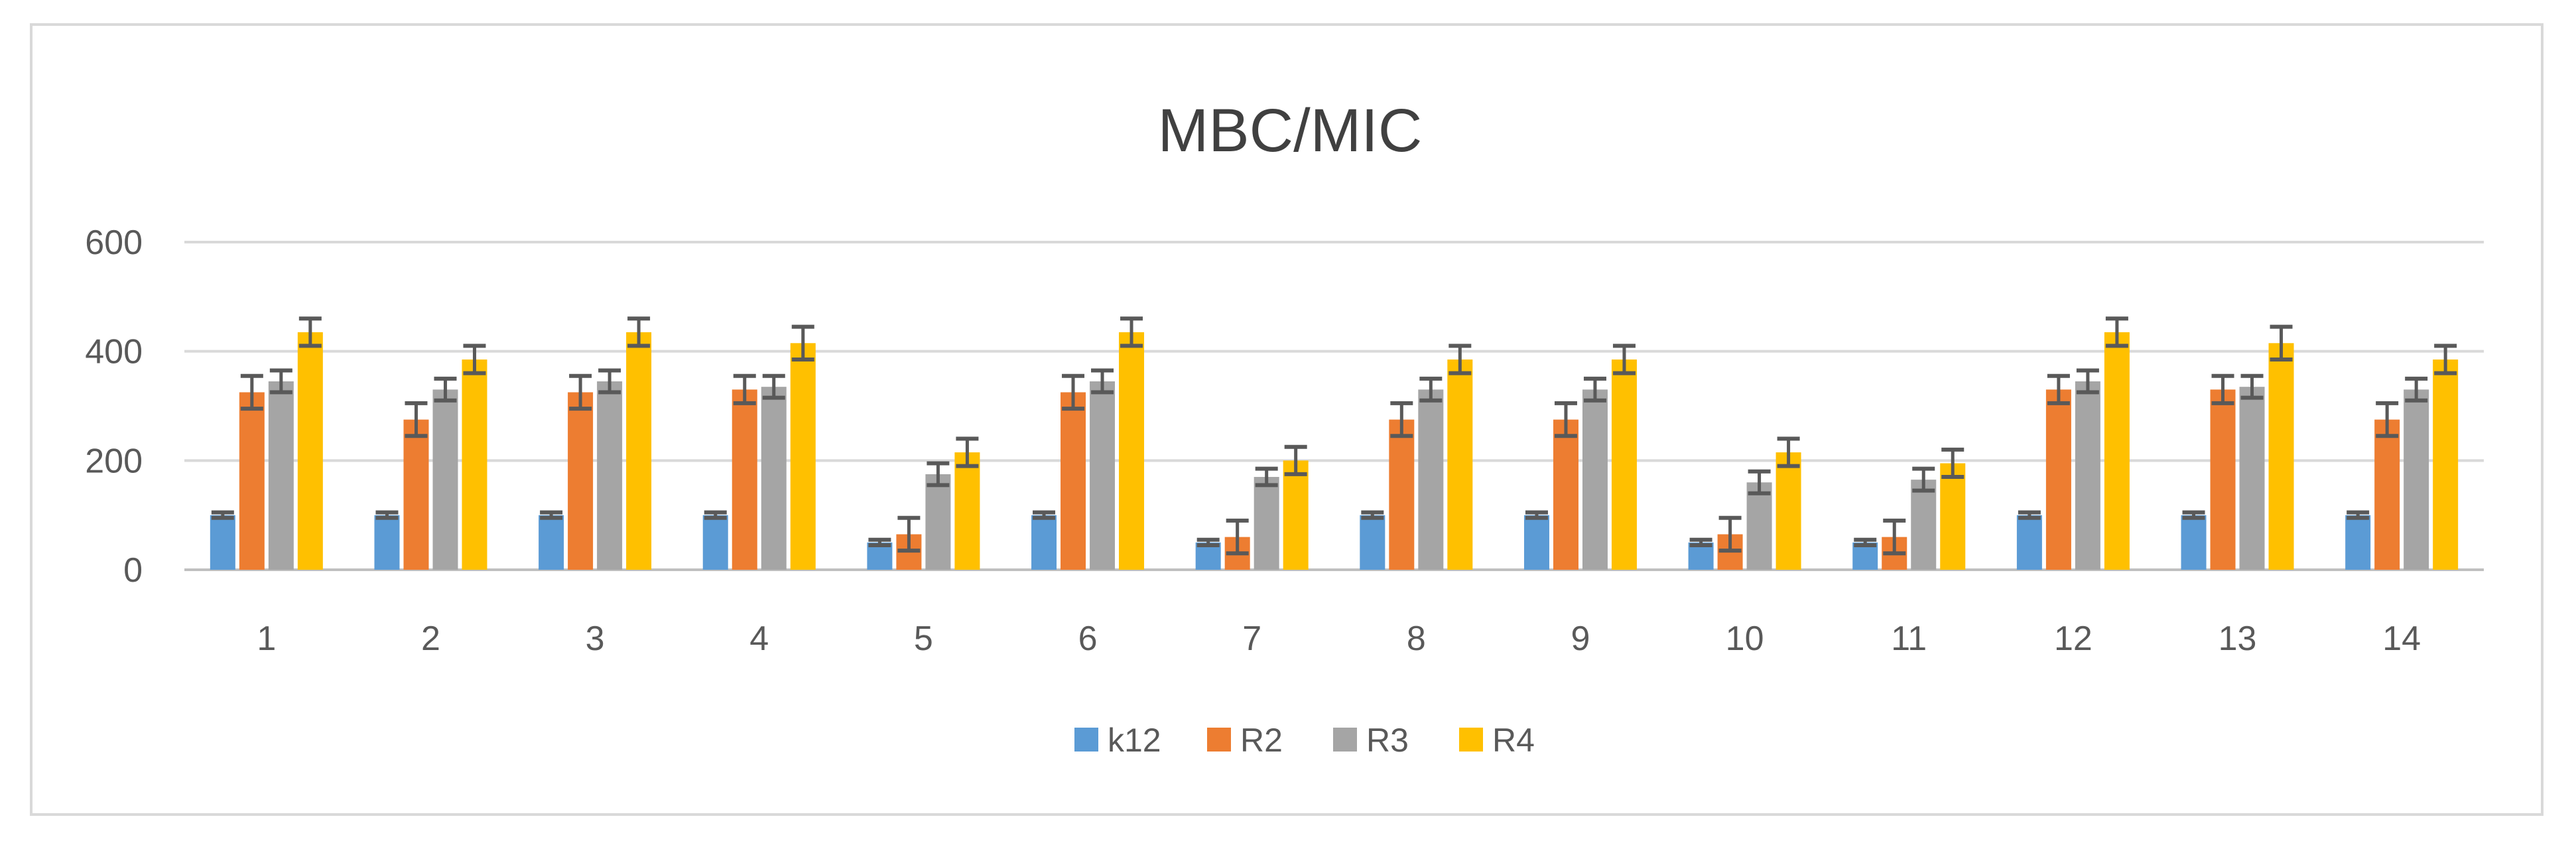  Describe the element at coordinates (2074, 639) in the screenshot. I see `x-tick-label: 12` at that location.